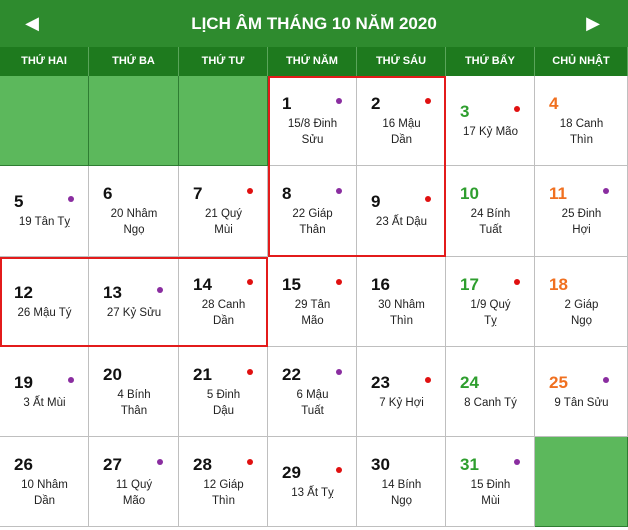 The width and height of the screenshot is (628, 530). I want to click on lunar-date-line: Tuất, so click(312, 411).